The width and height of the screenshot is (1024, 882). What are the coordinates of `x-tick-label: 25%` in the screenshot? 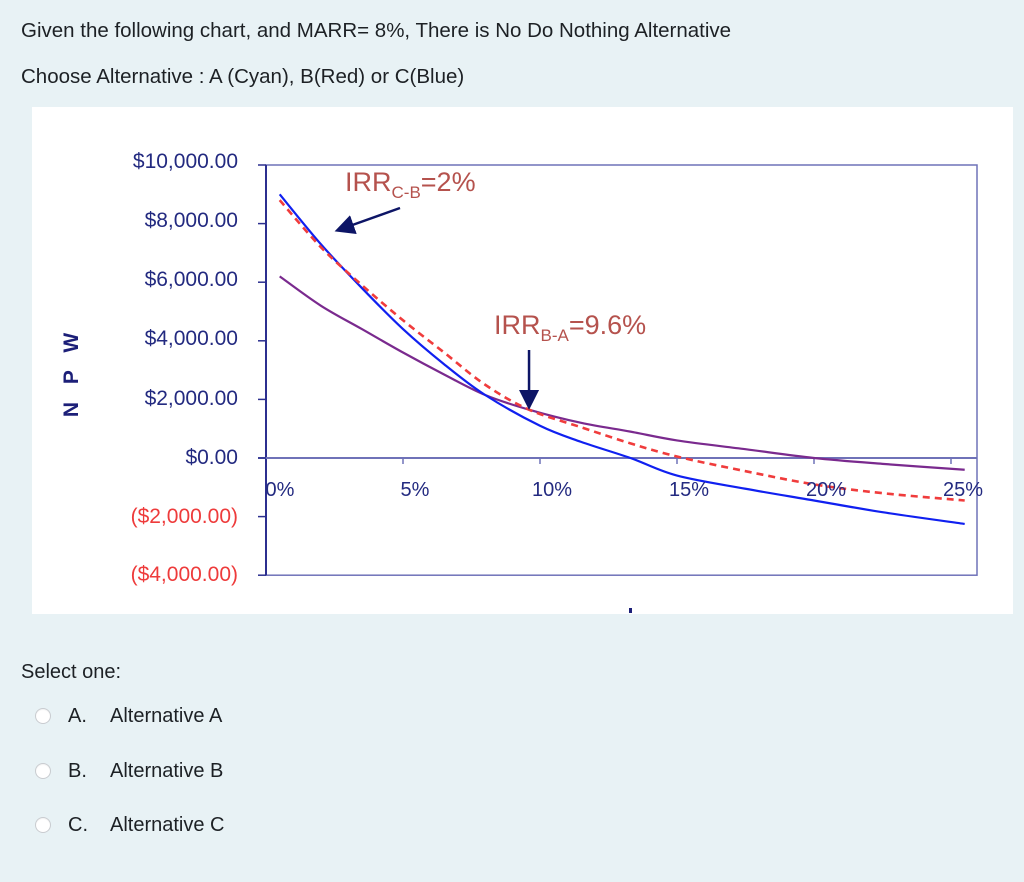 It's located at (963, 490).